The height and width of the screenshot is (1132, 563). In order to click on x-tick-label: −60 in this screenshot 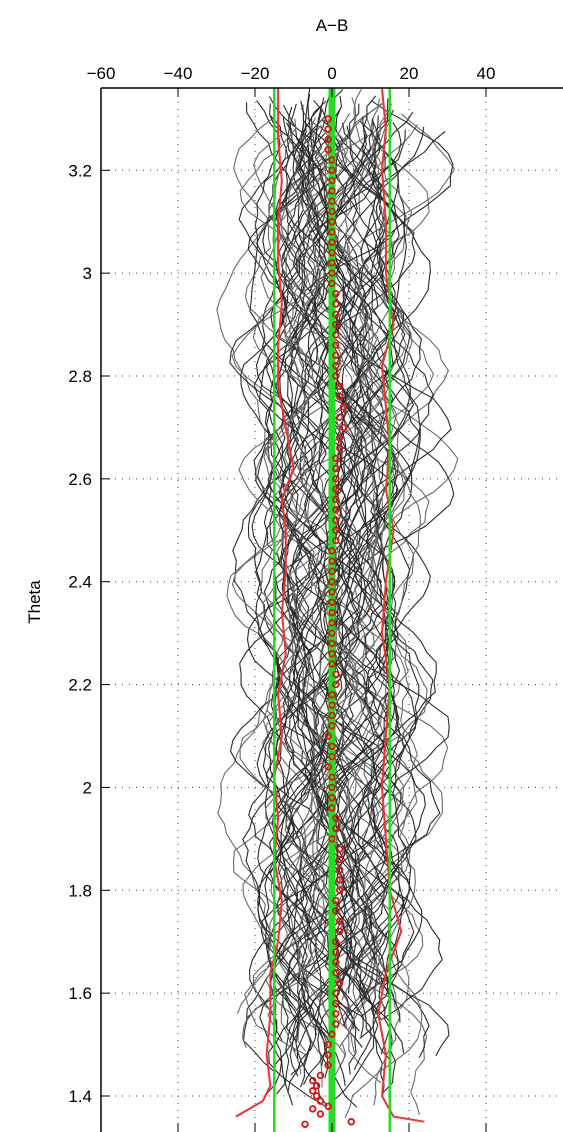, I will do `click(101, 73)`.